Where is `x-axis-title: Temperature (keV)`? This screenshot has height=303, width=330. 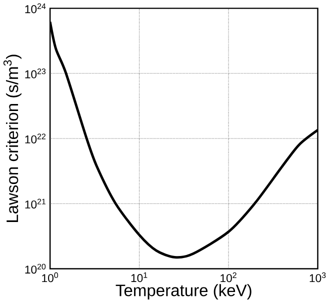
x-axis-title: Temperature (keV) is located at coordinates (184, 292).